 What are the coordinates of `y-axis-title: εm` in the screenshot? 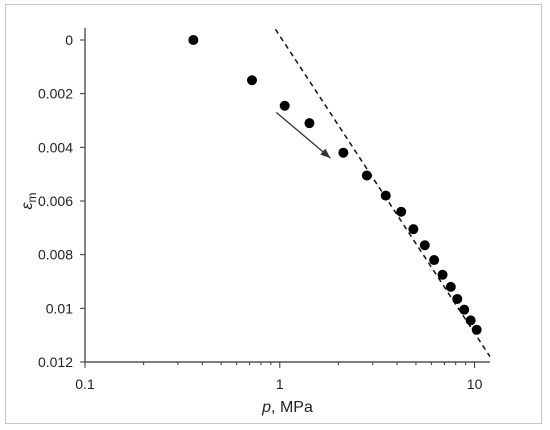 It's located at (29, 200).